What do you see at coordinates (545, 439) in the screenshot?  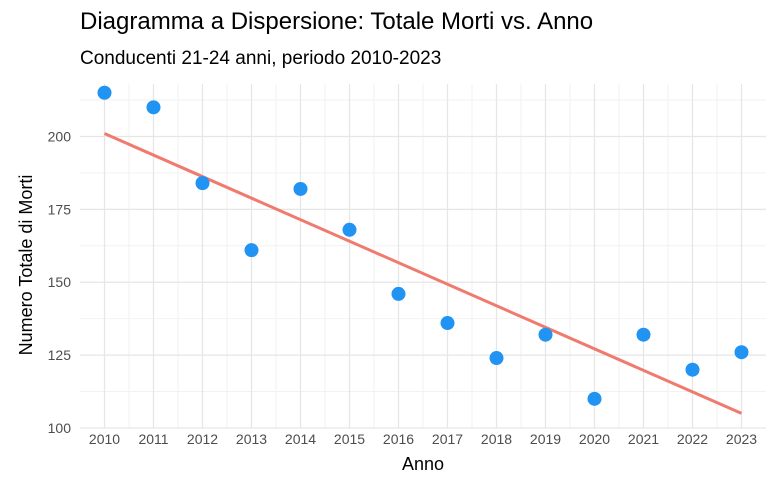 I see `x-tick-label: 2019` at bounding box center [545, 439].